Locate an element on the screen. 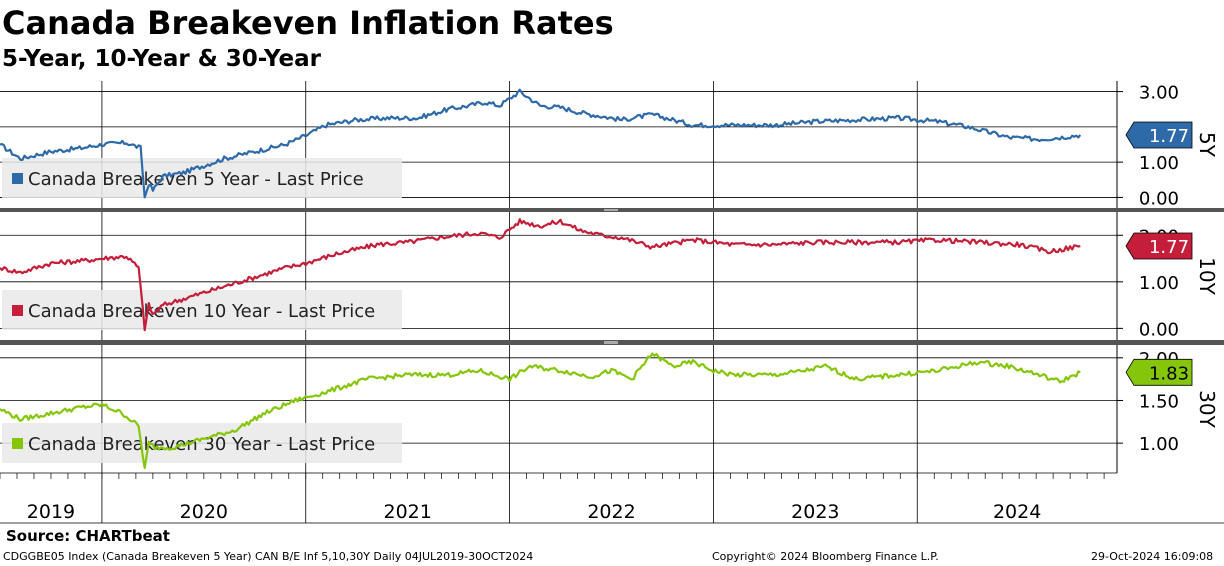  five-year-last-value-label: 1.77 is located at coordinates (1169, 136).